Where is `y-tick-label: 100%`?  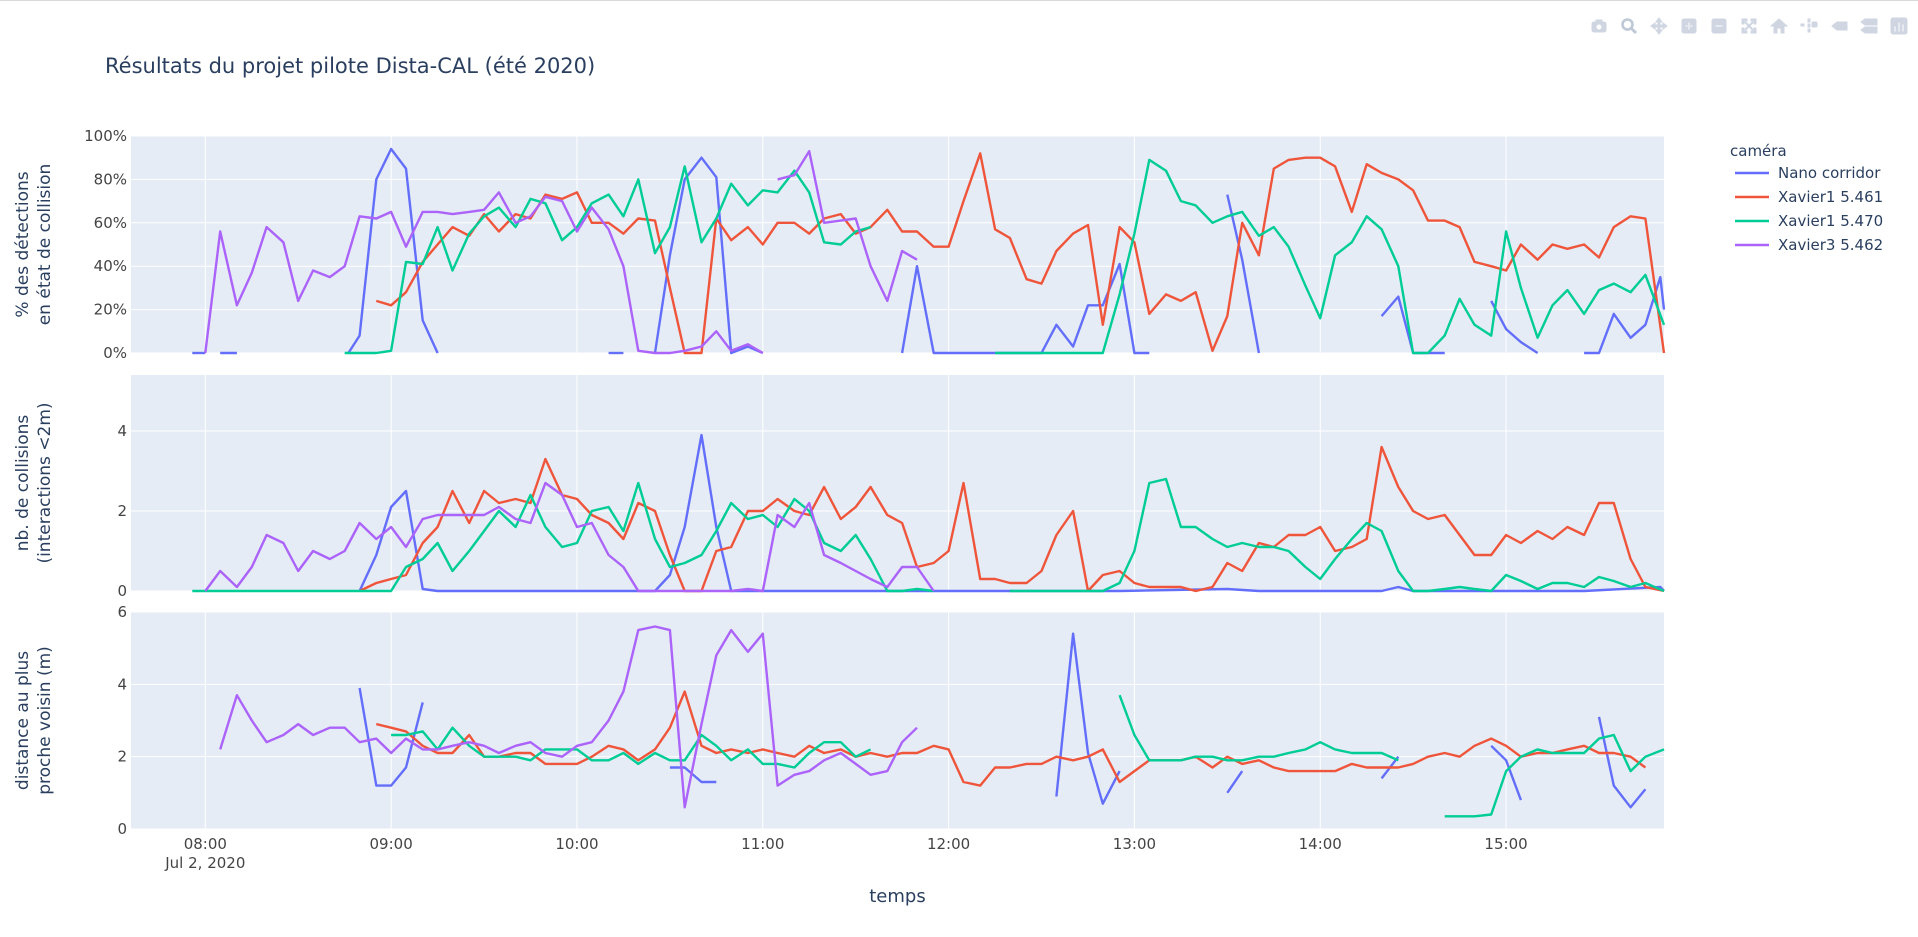 y-tick-label: 100% is located at coordinates (105, 136).